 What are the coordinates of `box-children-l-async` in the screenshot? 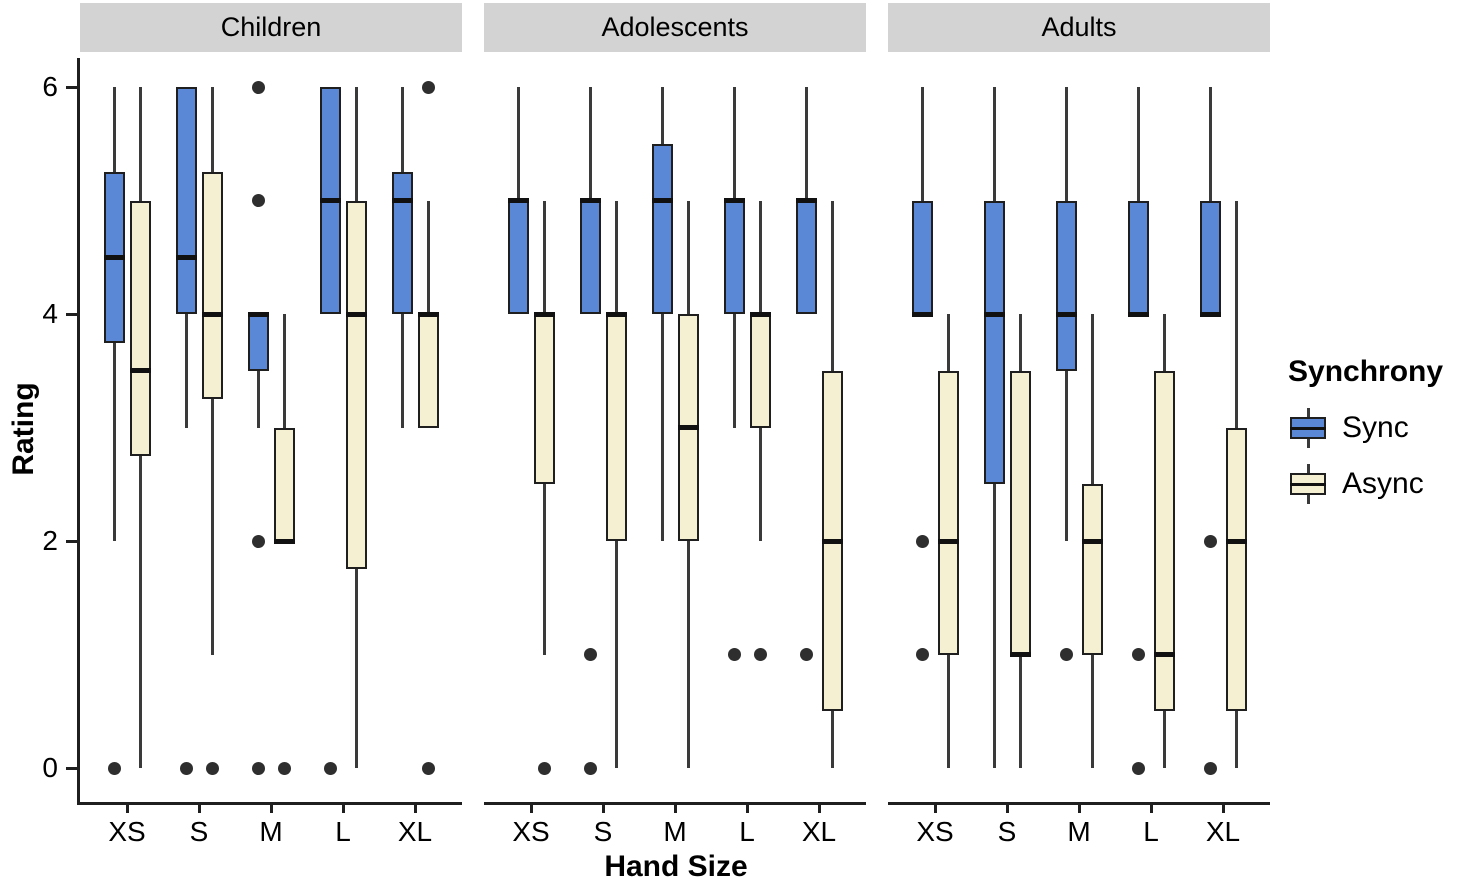 It's located at (356, 385).